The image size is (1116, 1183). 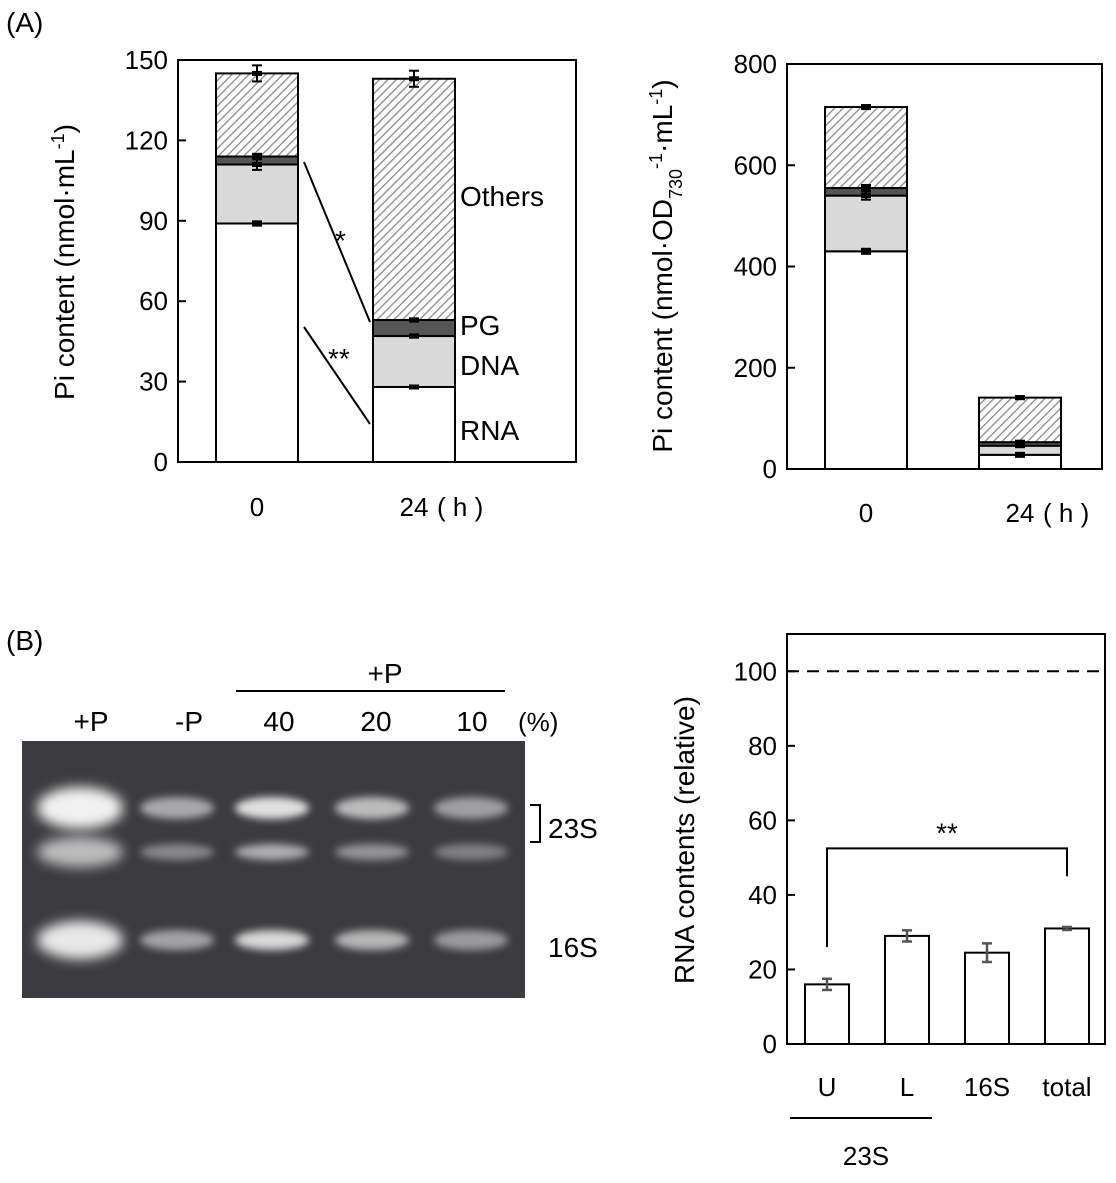 What do you see at coordinates (64, 262) in the screenshot?
I see `chart-a1-ylabel: Pi content (nmol·mL-1)` at bounding box center [64, 262].